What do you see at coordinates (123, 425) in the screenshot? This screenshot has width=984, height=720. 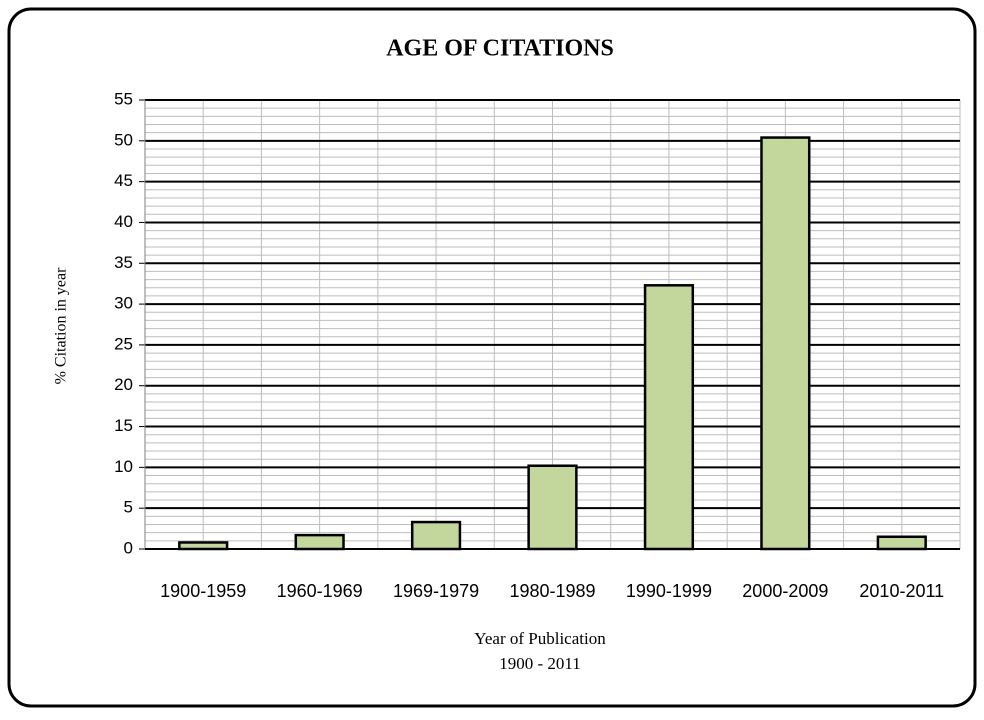 I see `y-tick-label: 15` at bounding box center [123, 425].